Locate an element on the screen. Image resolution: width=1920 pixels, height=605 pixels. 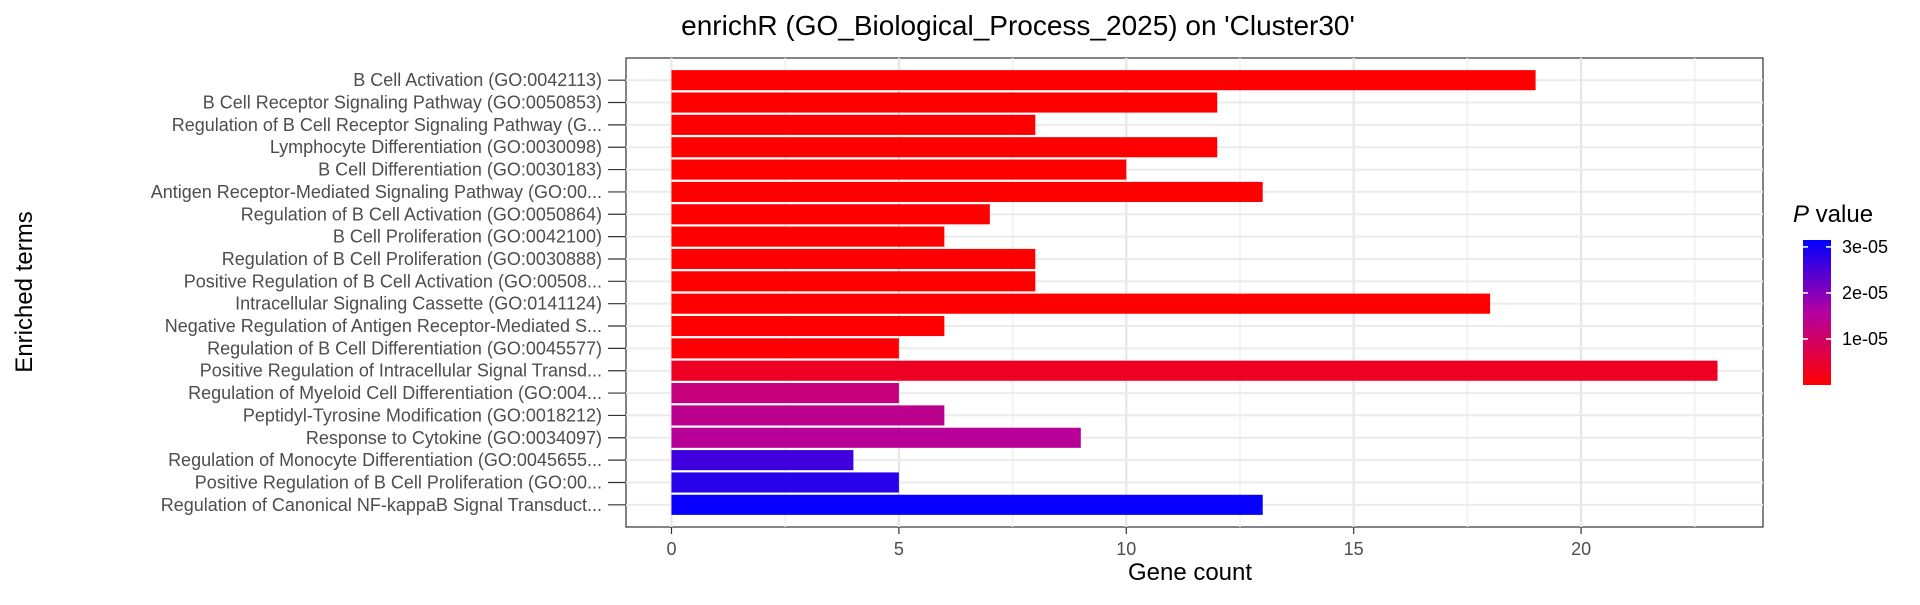
legend: P value 3e-05 2e-05 1e-05 is located at coordinates (1840, 293).